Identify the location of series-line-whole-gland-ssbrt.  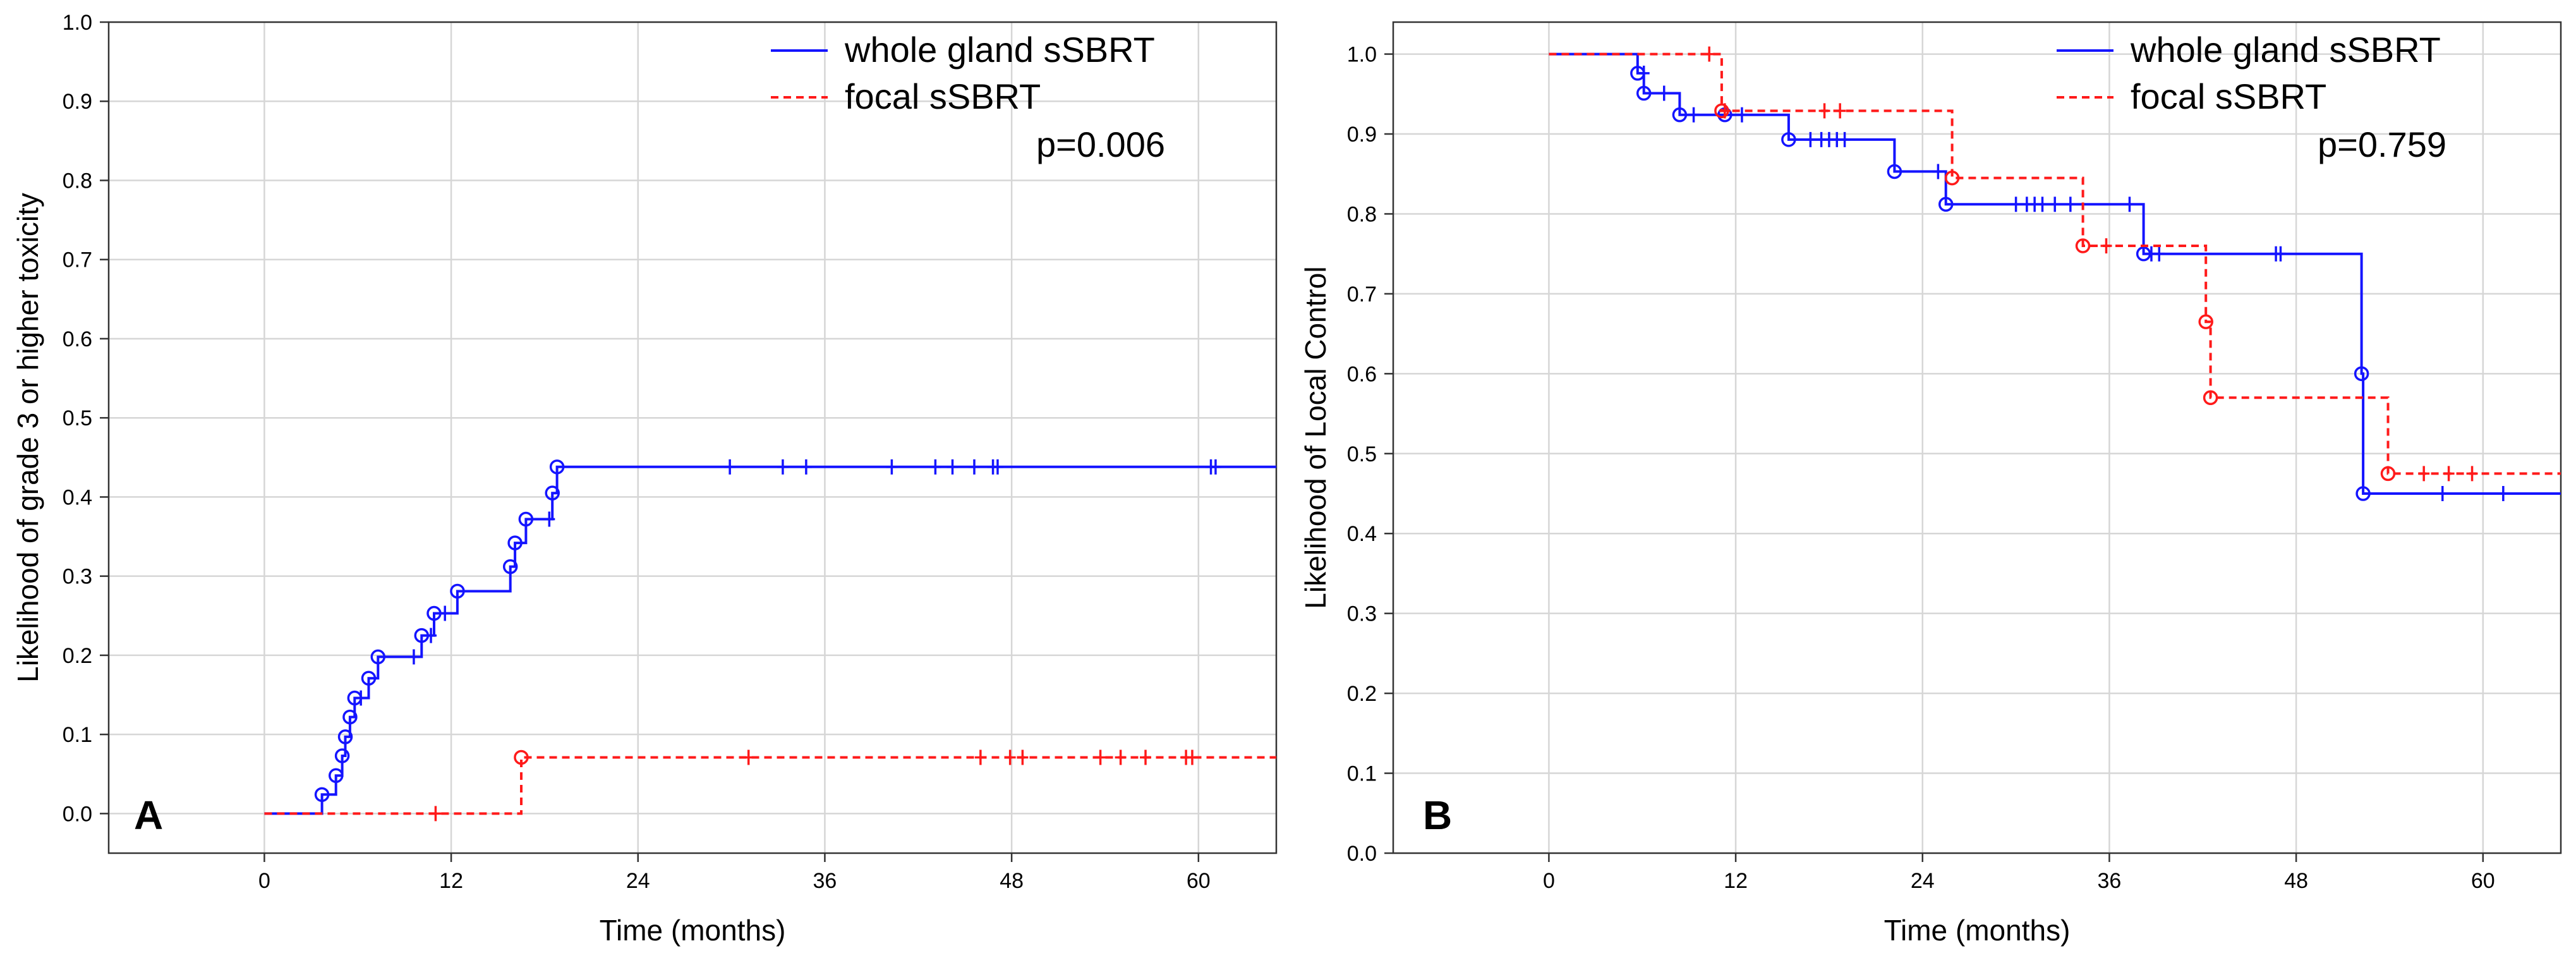
(770, 640).